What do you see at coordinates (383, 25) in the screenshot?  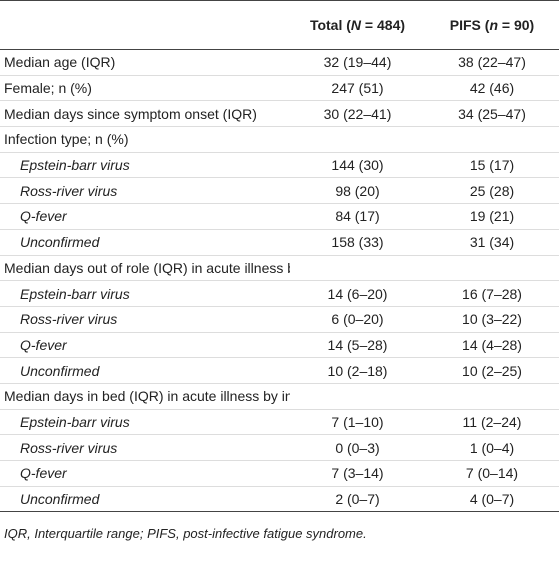 I see `header-text: = 484)` at bounding box center [383, 25].